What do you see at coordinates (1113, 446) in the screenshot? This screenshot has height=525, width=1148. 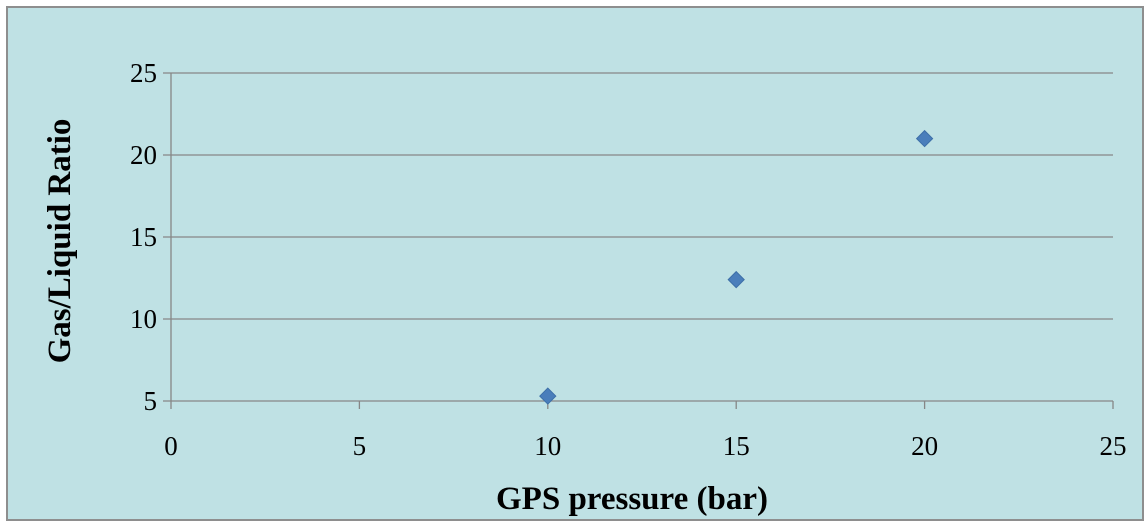 I see `x-tick-label-25: 25` at bounding box center [1113, 446].